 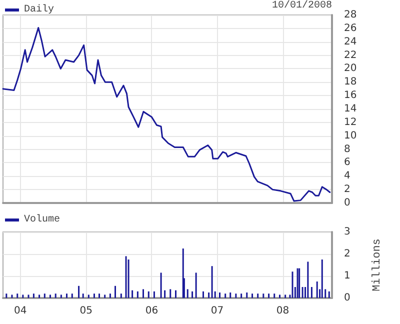 What do you see at coordinates (347, 162) in the screenshot?
I see `y-tick-label: 6` at bounding box center [347, 162].